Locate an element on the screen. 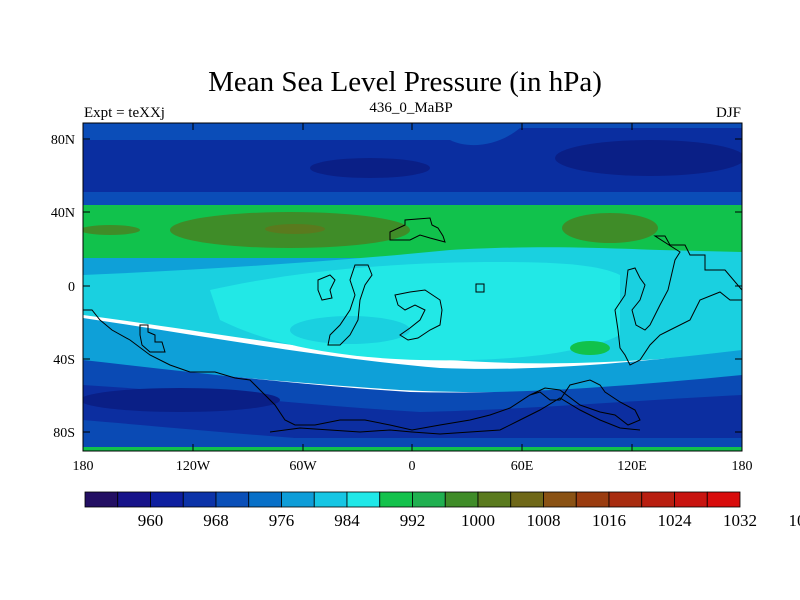  high-west is located at coordinates (111, 230).